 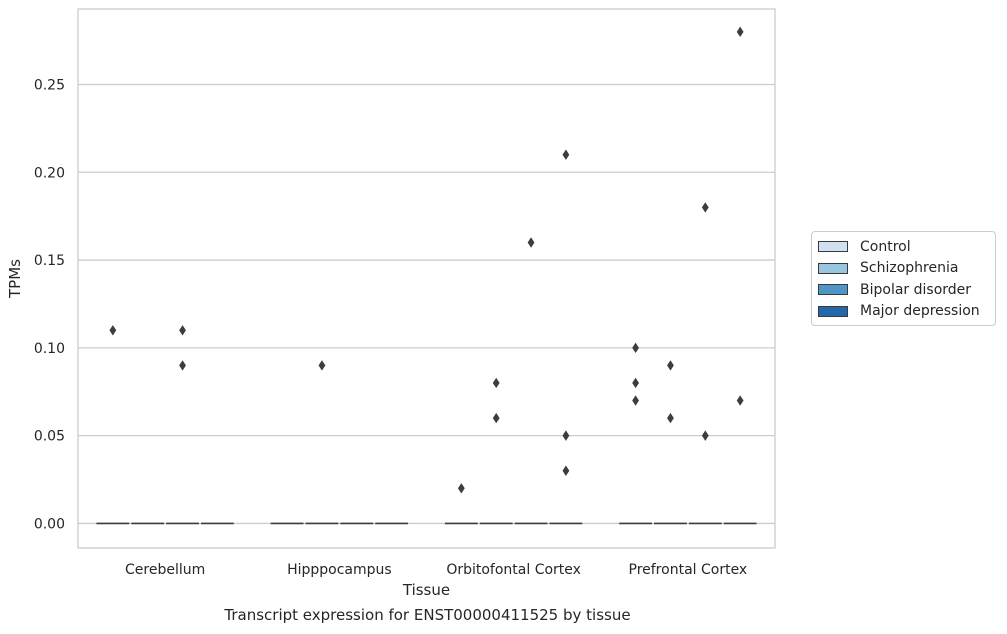 I want to click on y-axis-ticks: 0.00 0.05 0.10 0.15 0.20 0.25, so click(x=49, y=304).